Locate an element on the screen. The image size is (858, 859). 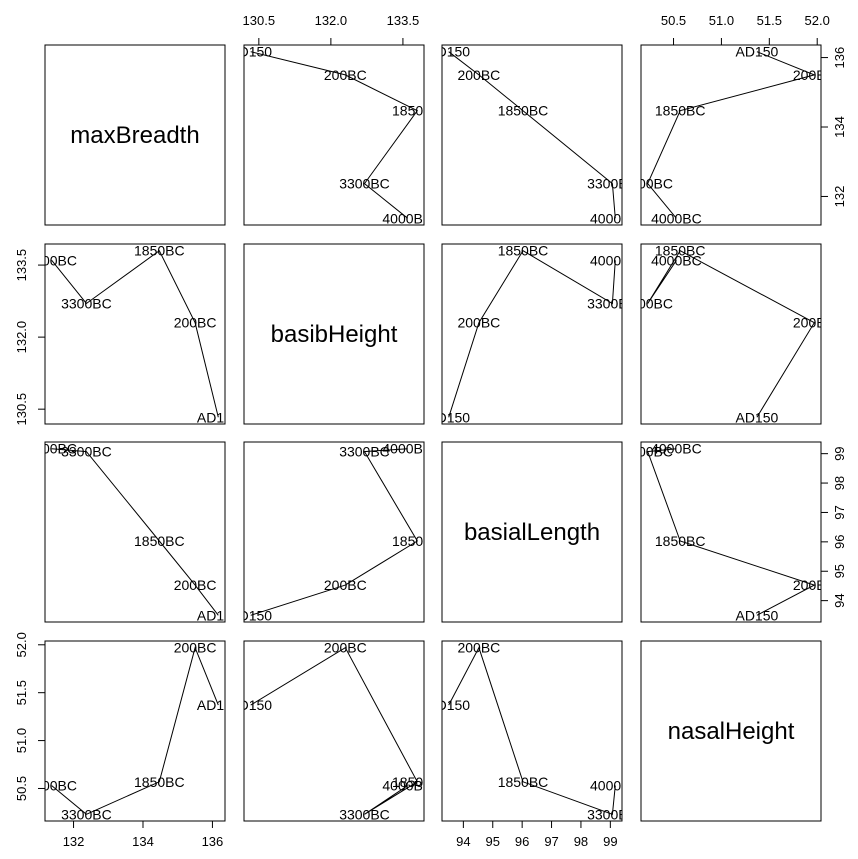
diagonal-label: nasalHeight is located at coordinates (731, 731).